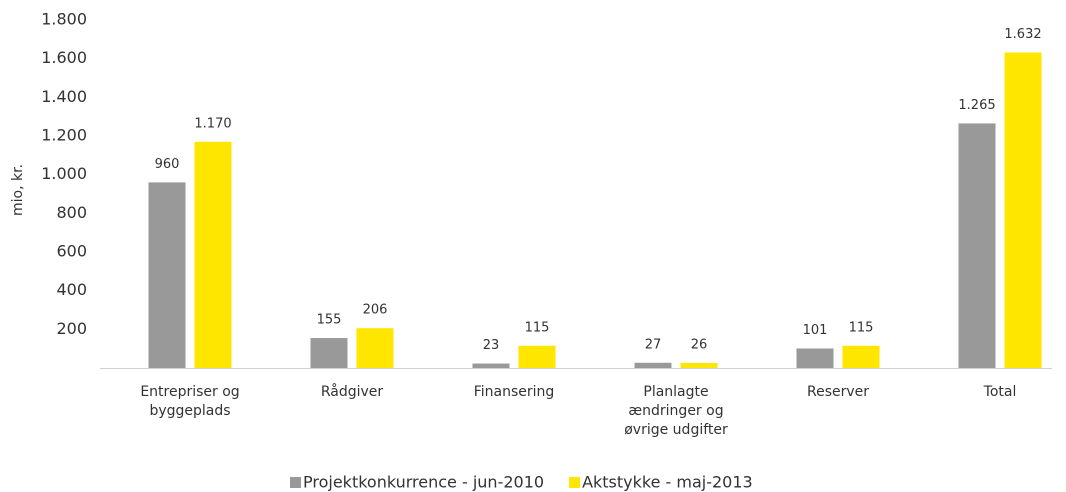 The width and height of the screenshot is (1066, 492). I want to click on data-label: 101, so click(815, 330).